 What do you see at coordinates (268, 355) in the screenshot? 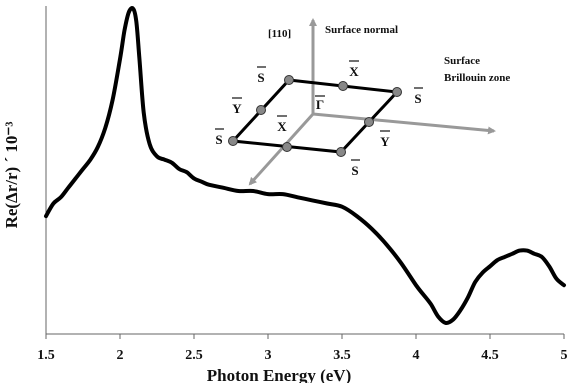
I see `x-tick-label: 3` at bounding box center [268, 355].